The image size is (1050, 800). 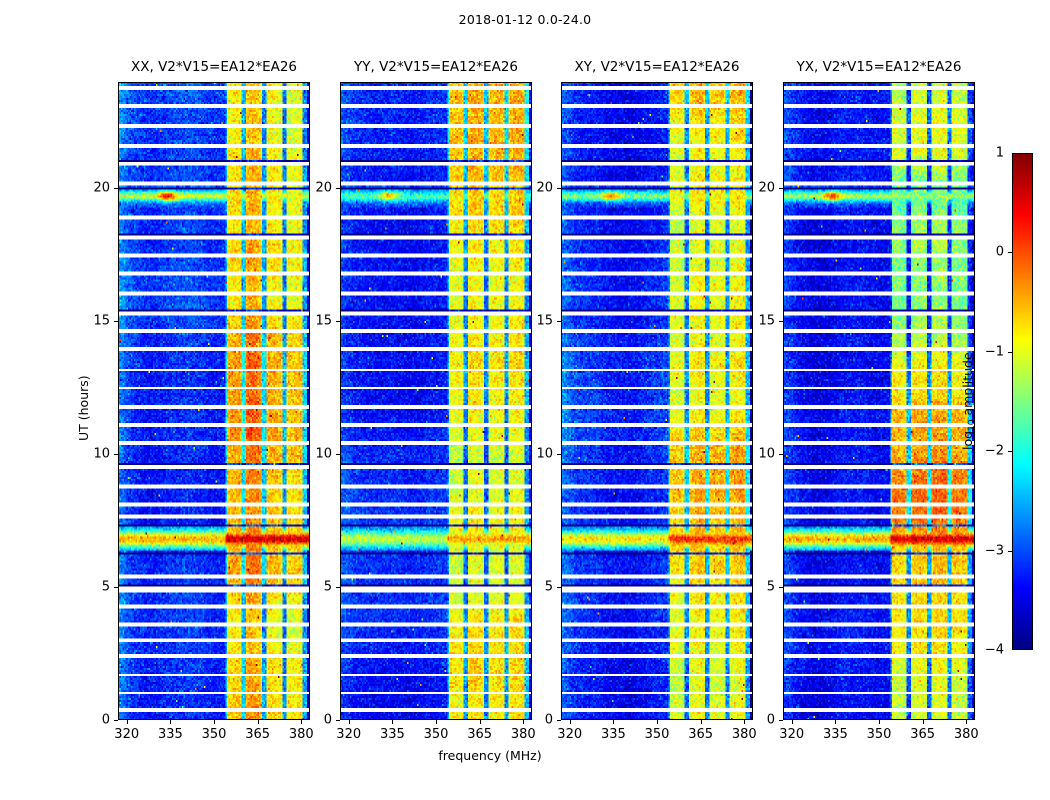 What do you see at coordinates (967, 440) in the screenshot?
I see `colorbar-label-prefix: log` at bounding box center [967, 440].